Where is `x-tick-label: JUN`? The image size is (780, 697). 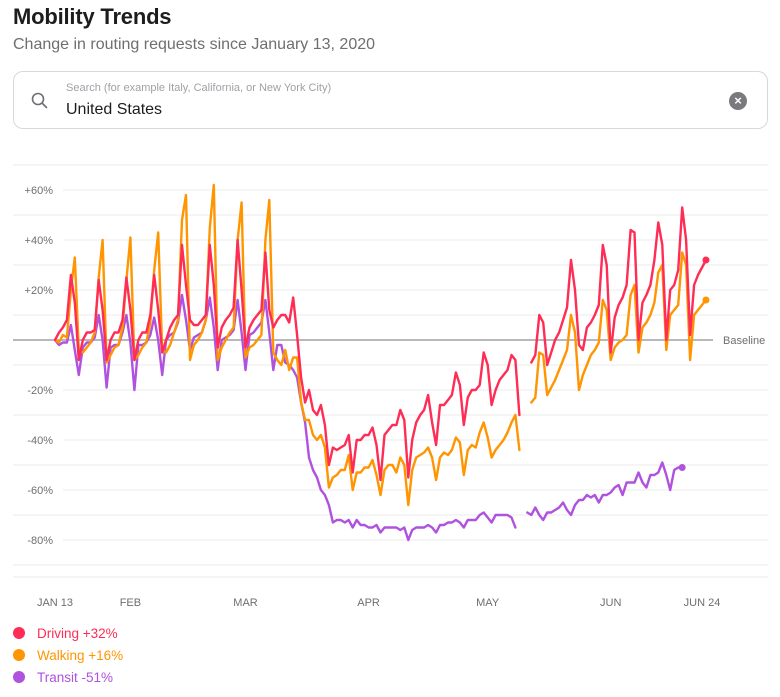 x-tick-label: JUN is located at coordinates (610, 603).